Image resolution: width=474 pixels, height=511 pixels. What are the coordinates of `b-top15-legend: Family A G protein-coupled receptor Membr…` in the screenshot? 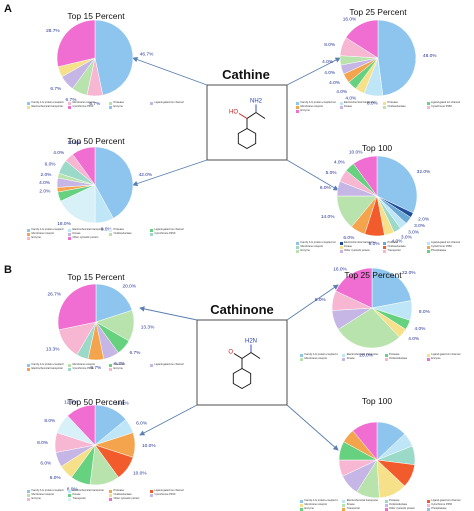 It's located at (107, 367).